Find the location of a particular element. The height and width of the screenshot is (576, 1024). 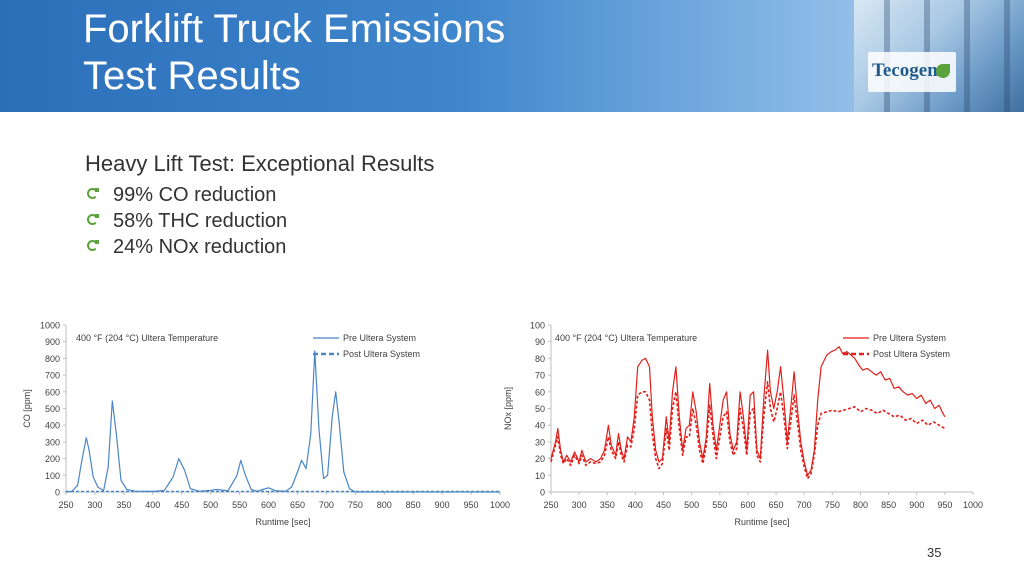

y-tick-label: 400 is located at coordinates (52, 426).